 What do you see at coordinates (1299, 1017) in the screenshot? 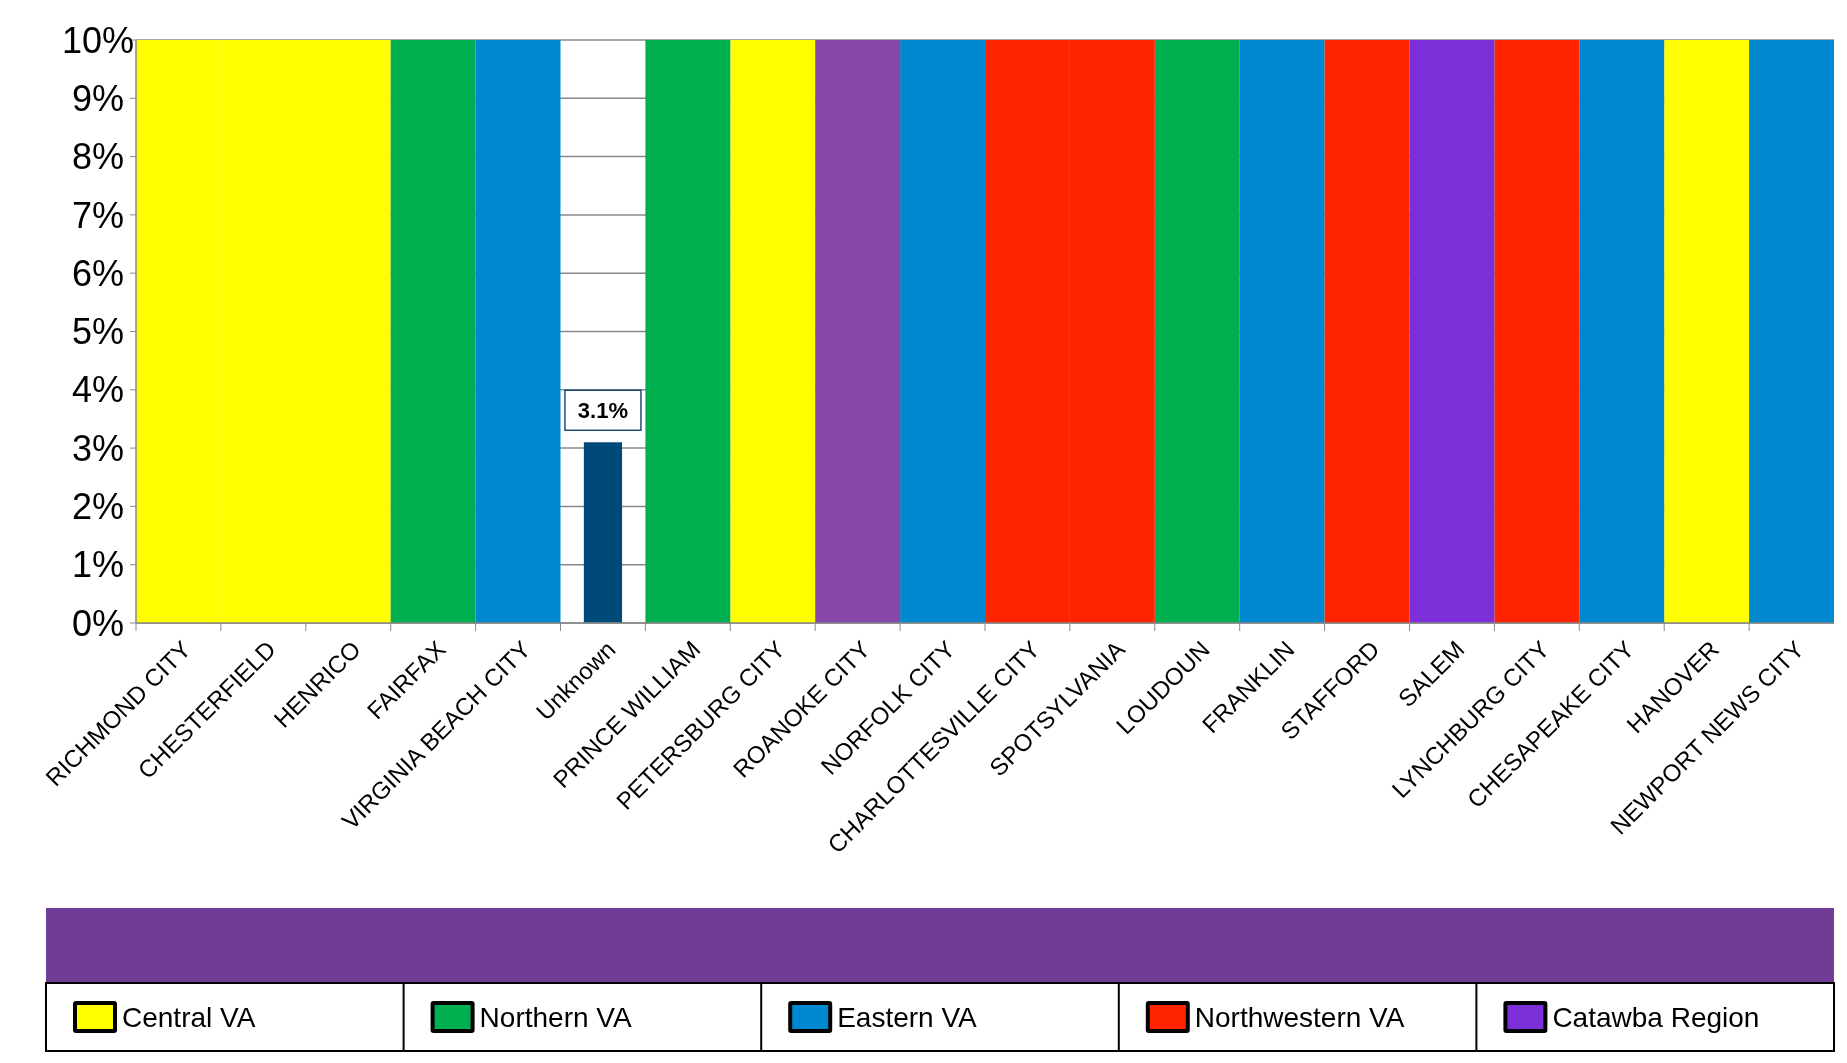
I see `legend-label: Northwestern VA` at bounding box center [1299, 1017].